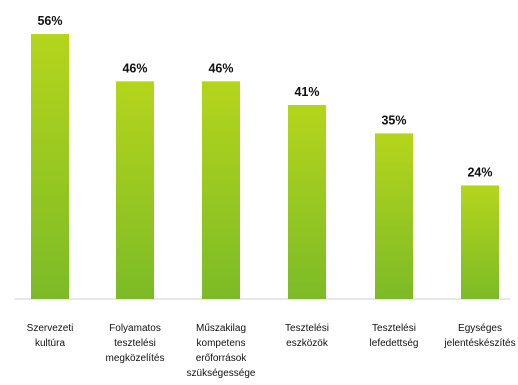  What do you see at coordinates (221, 328) in the screenshot?
I see `category-label-line: Műszakilag` at bounding box center [221, 328].